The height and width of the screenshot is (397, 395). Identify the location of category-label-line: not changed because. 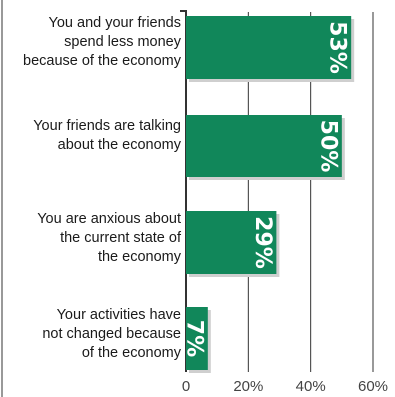
(111, 334).